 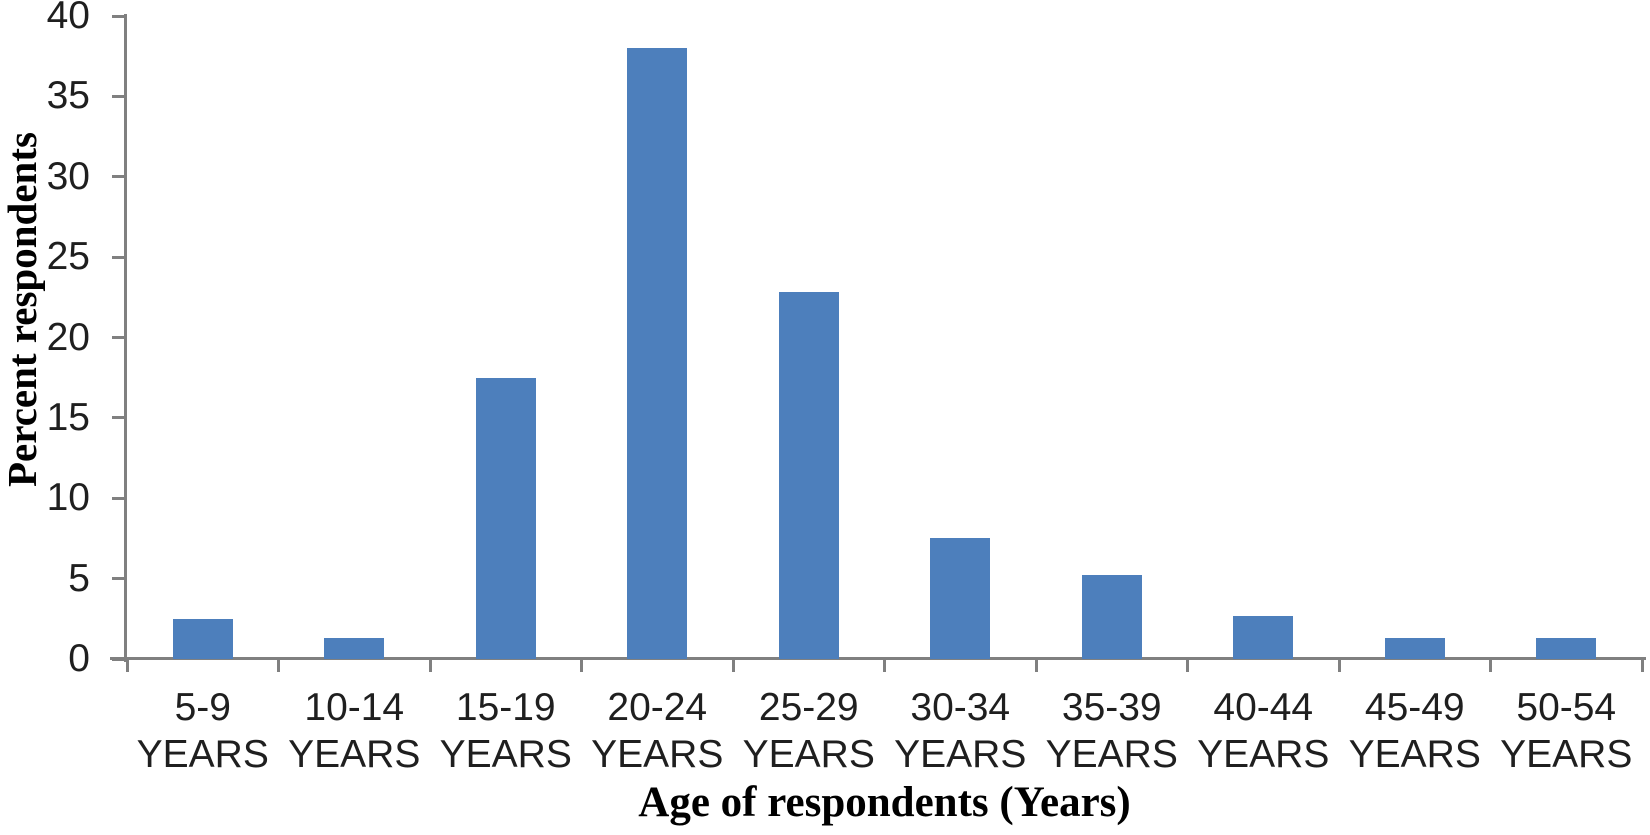 What do you see at coordinates (354, 648) in the screenshot?
I see `bar-10-14-years` at bounding box center [354, 648].